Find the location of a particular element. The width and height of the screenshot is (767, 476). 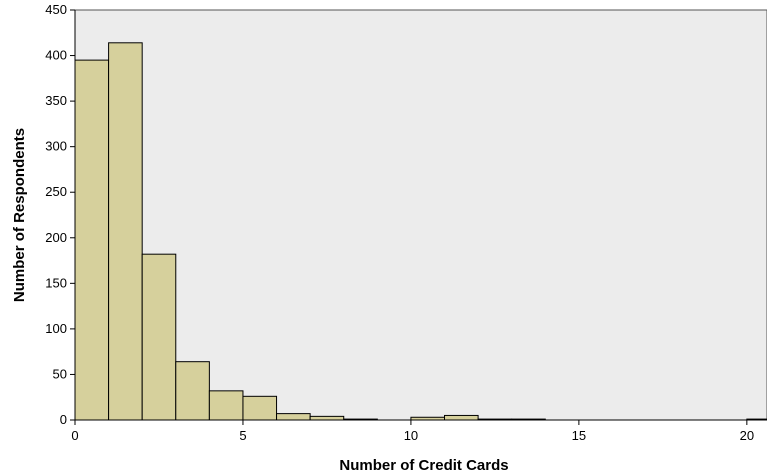

y-tick-label: 50 is located at coordinates (60, 373).